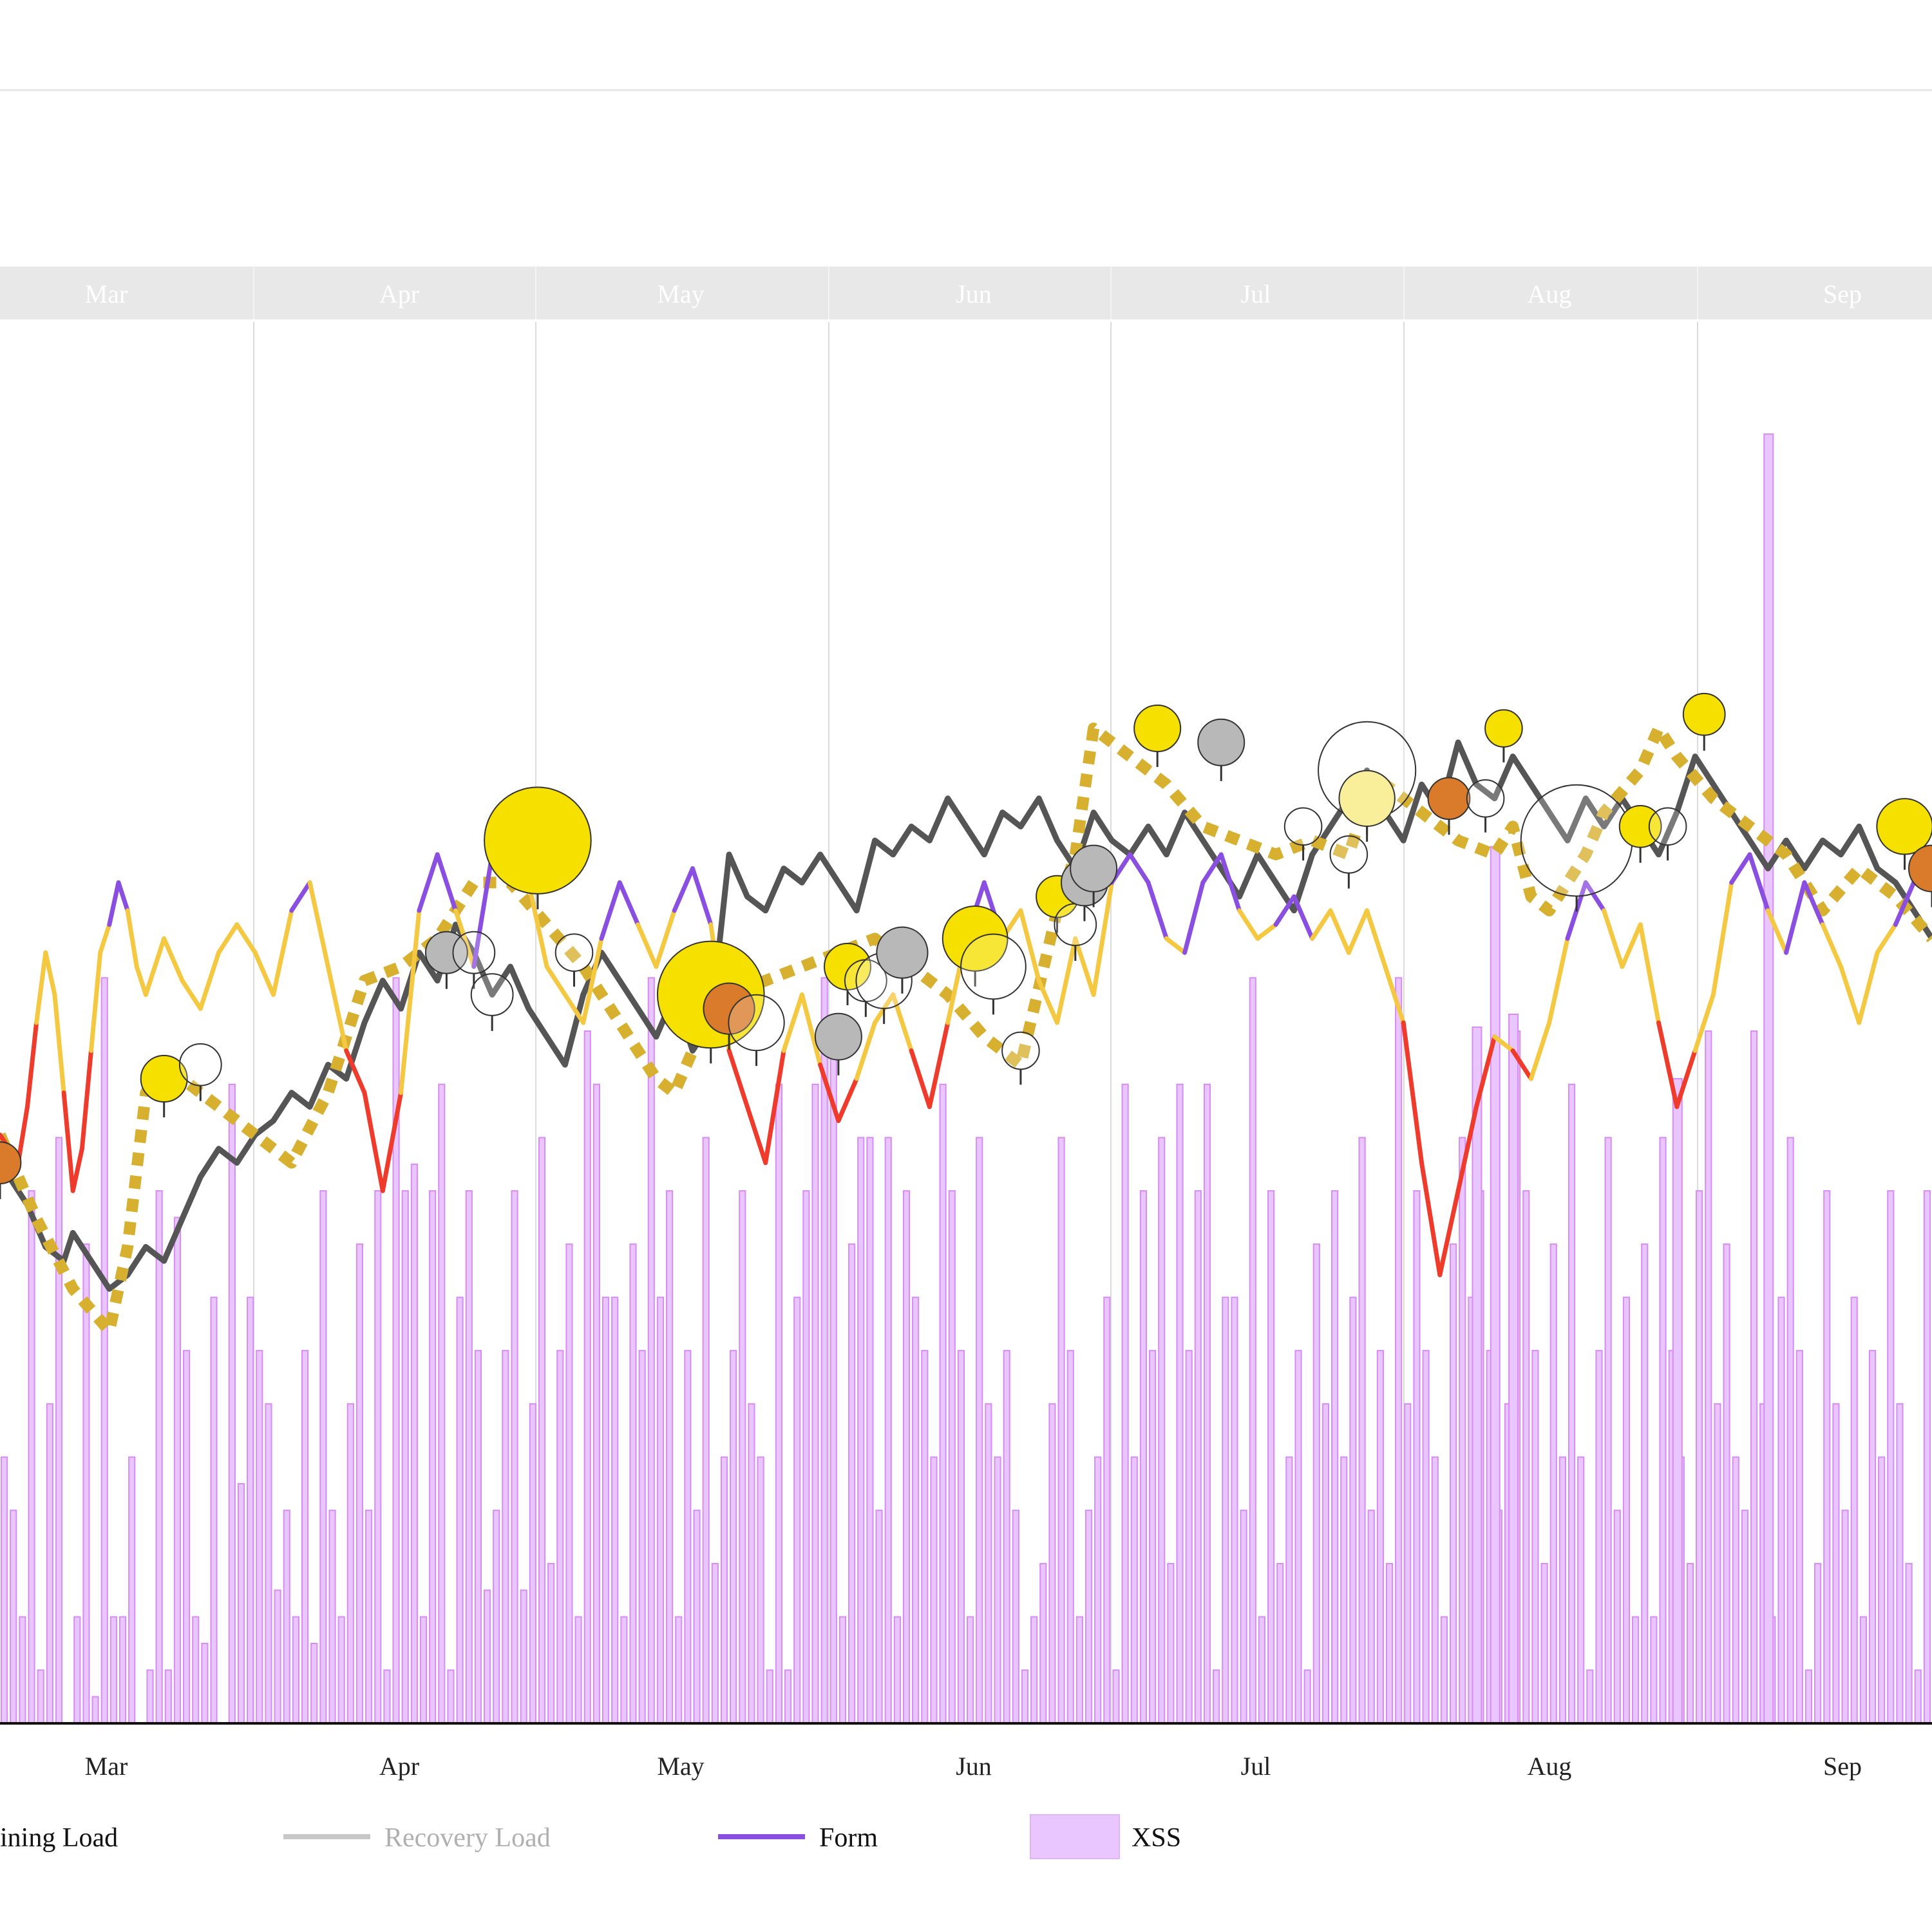 The width and height of the screenshot is (1932, 1932). Describe the element at coordinates (59, 1838) in the screenshot. I see `legend-label: ining Load` at that location.